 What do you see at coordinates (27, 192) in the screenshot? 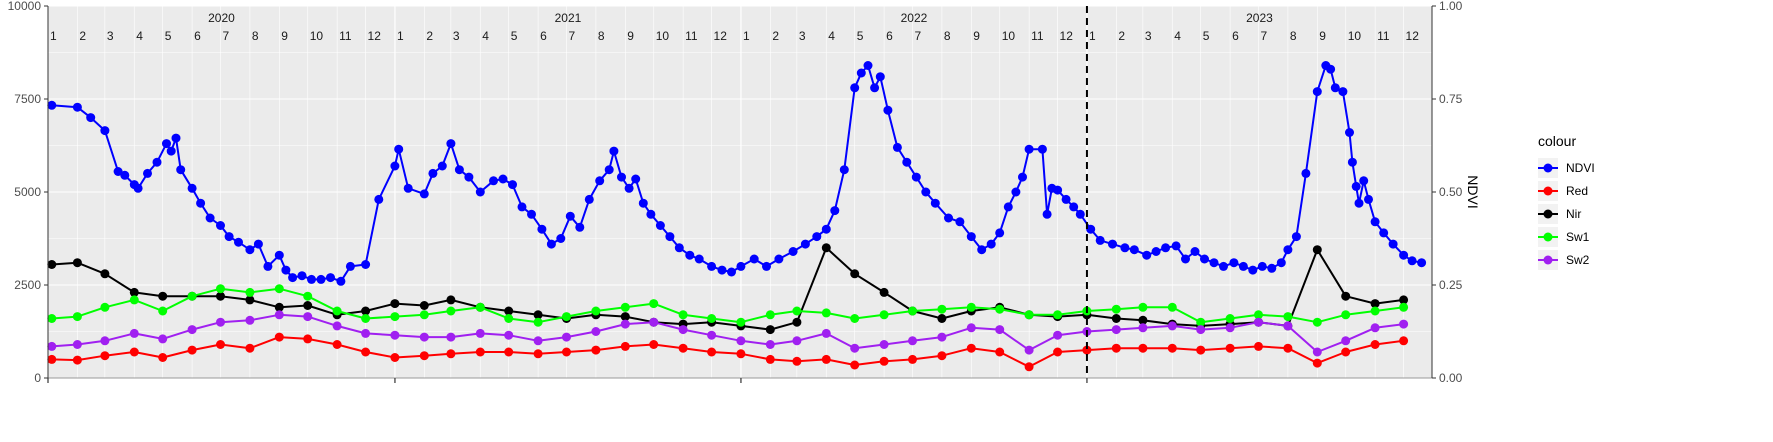
I see `left-tick-label: 5000` at bounding box center [27, 192].